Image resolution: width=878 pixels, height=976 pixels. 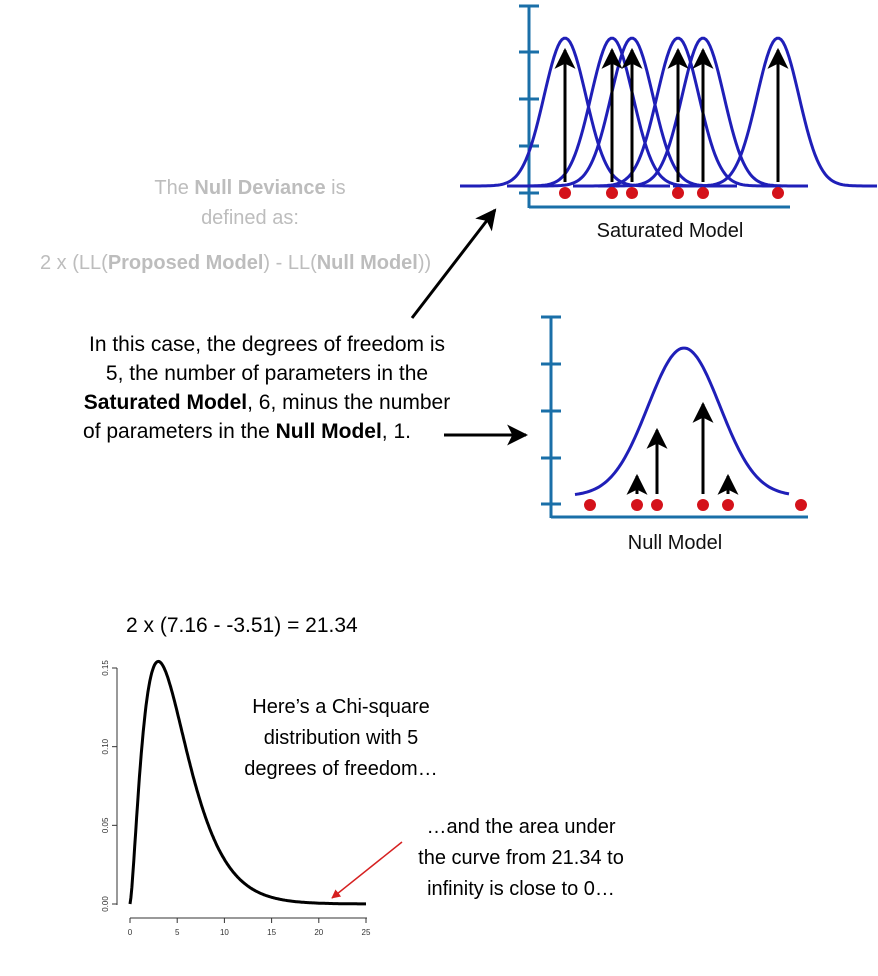 I want to click on explanation-line-3: Saturated Model, 6, minus the number, so click(x=267, y=402).